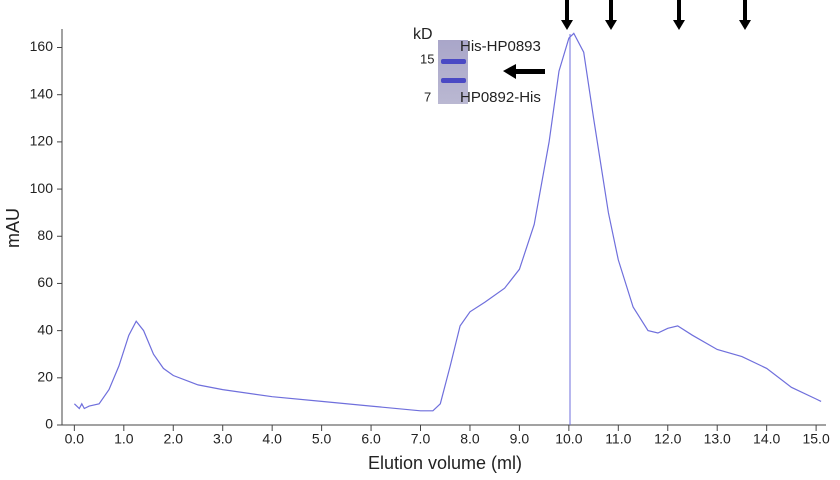  I want to click on y-tick-label: 80, so click(45, 235).